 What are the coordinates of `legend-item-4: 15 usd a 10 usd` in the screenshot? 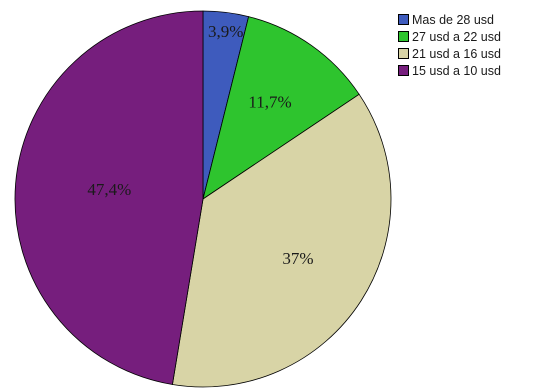 It's located at (449, 70).